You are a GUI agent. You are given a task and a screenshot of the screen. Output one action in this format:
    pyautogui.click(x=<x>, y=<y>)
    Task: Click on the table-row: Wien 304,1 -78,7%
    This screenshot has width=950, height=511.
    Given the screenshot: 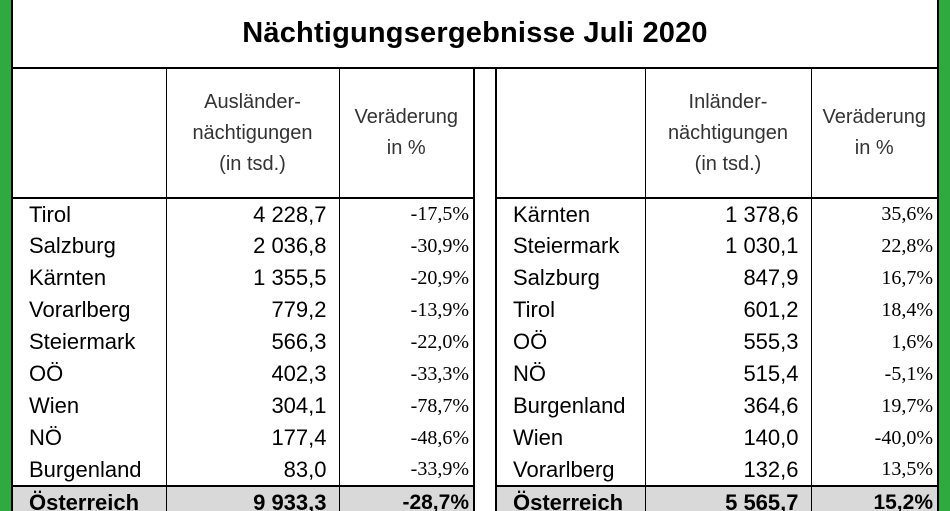 What is the action you would take?
    pyautogui.click(x=243, y=406)
    